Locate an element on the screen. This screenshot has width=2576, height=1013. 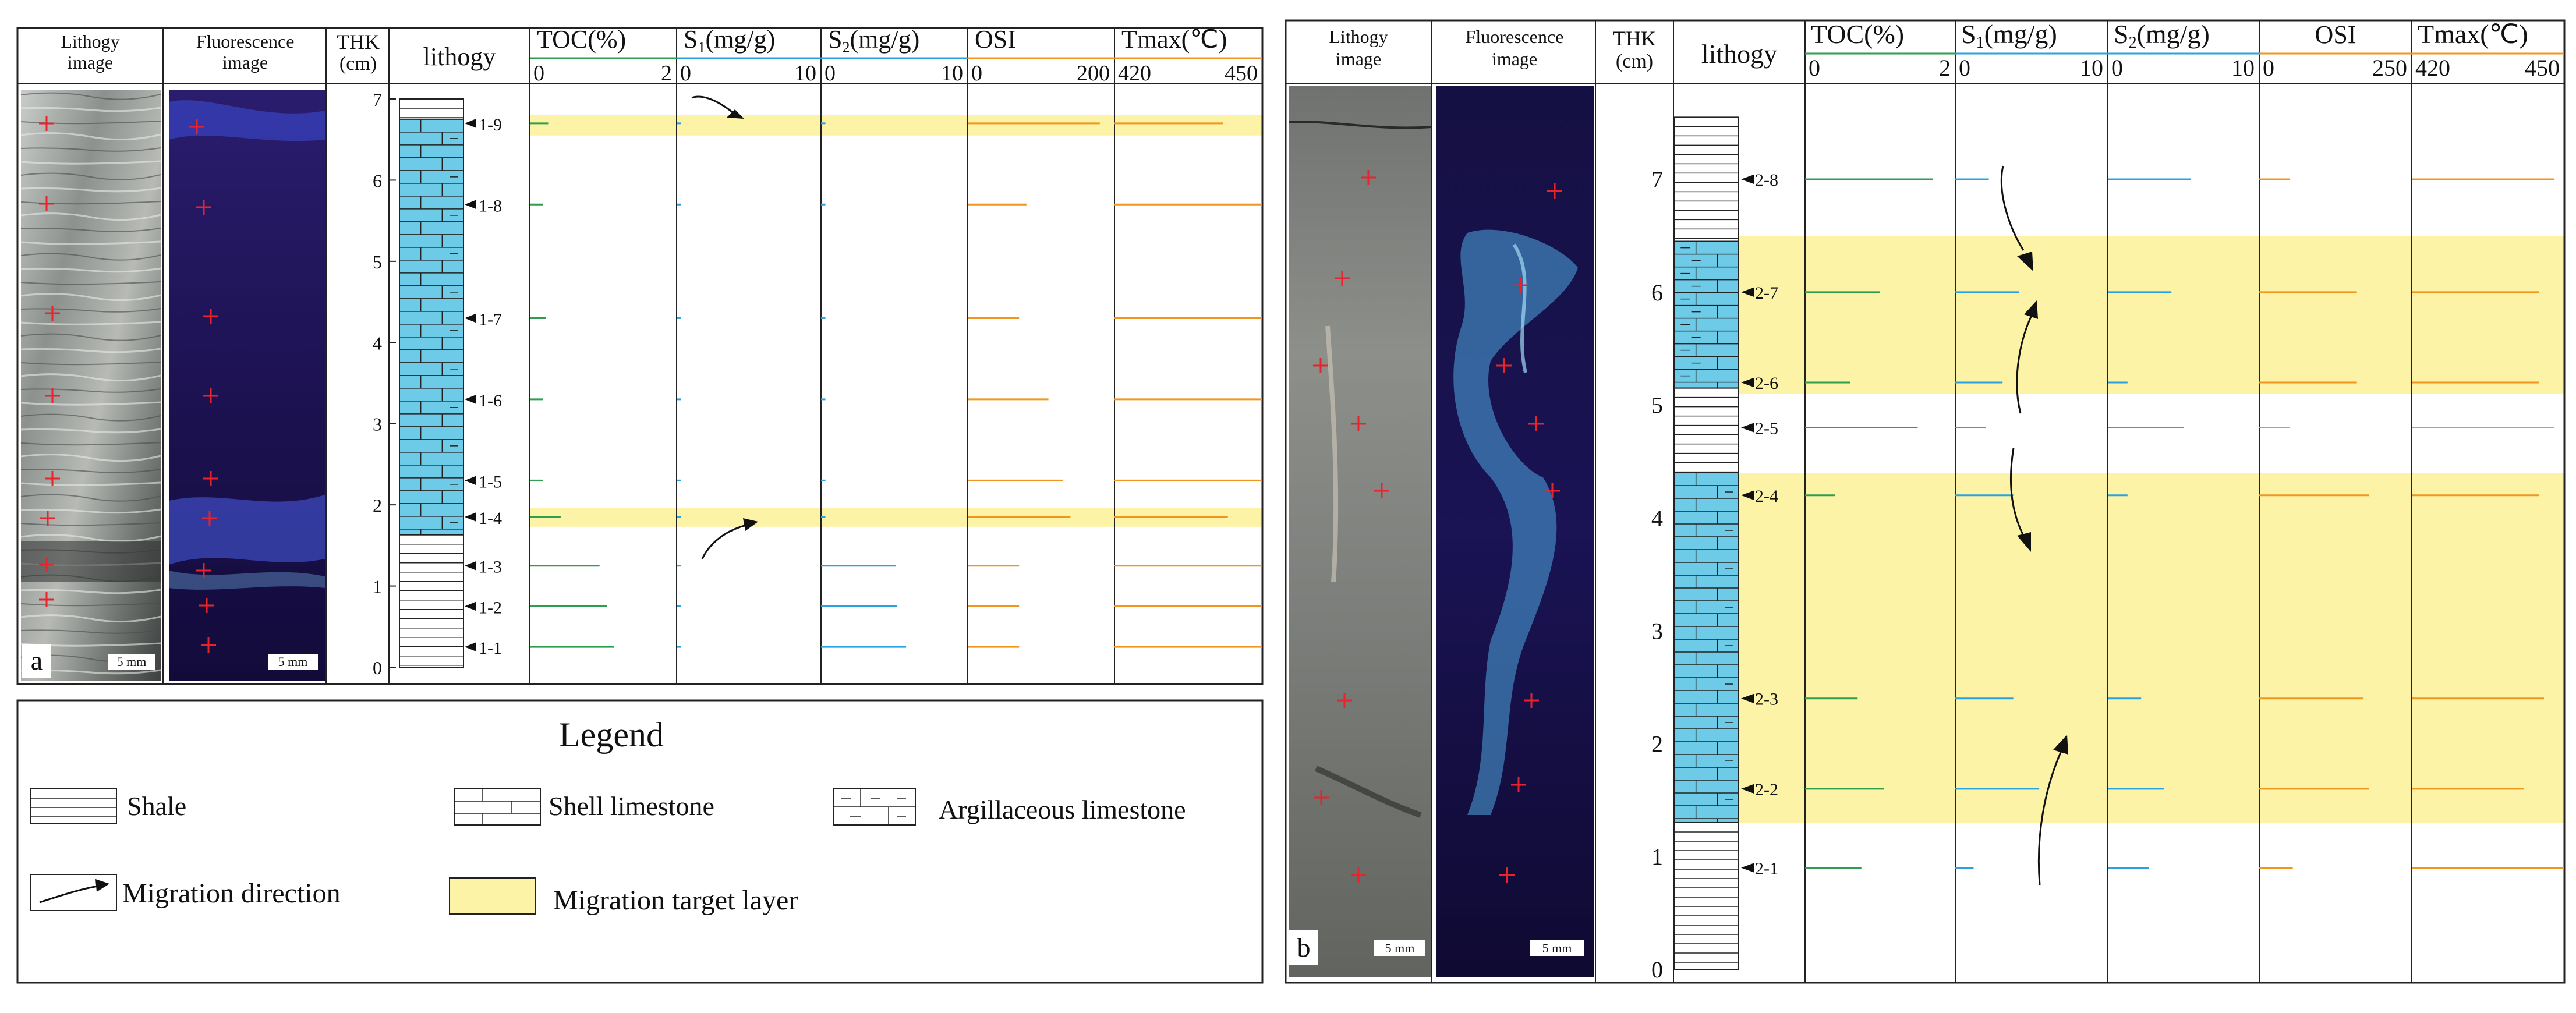
axis-max-s2: 10 is located at coordinates (952, 73).